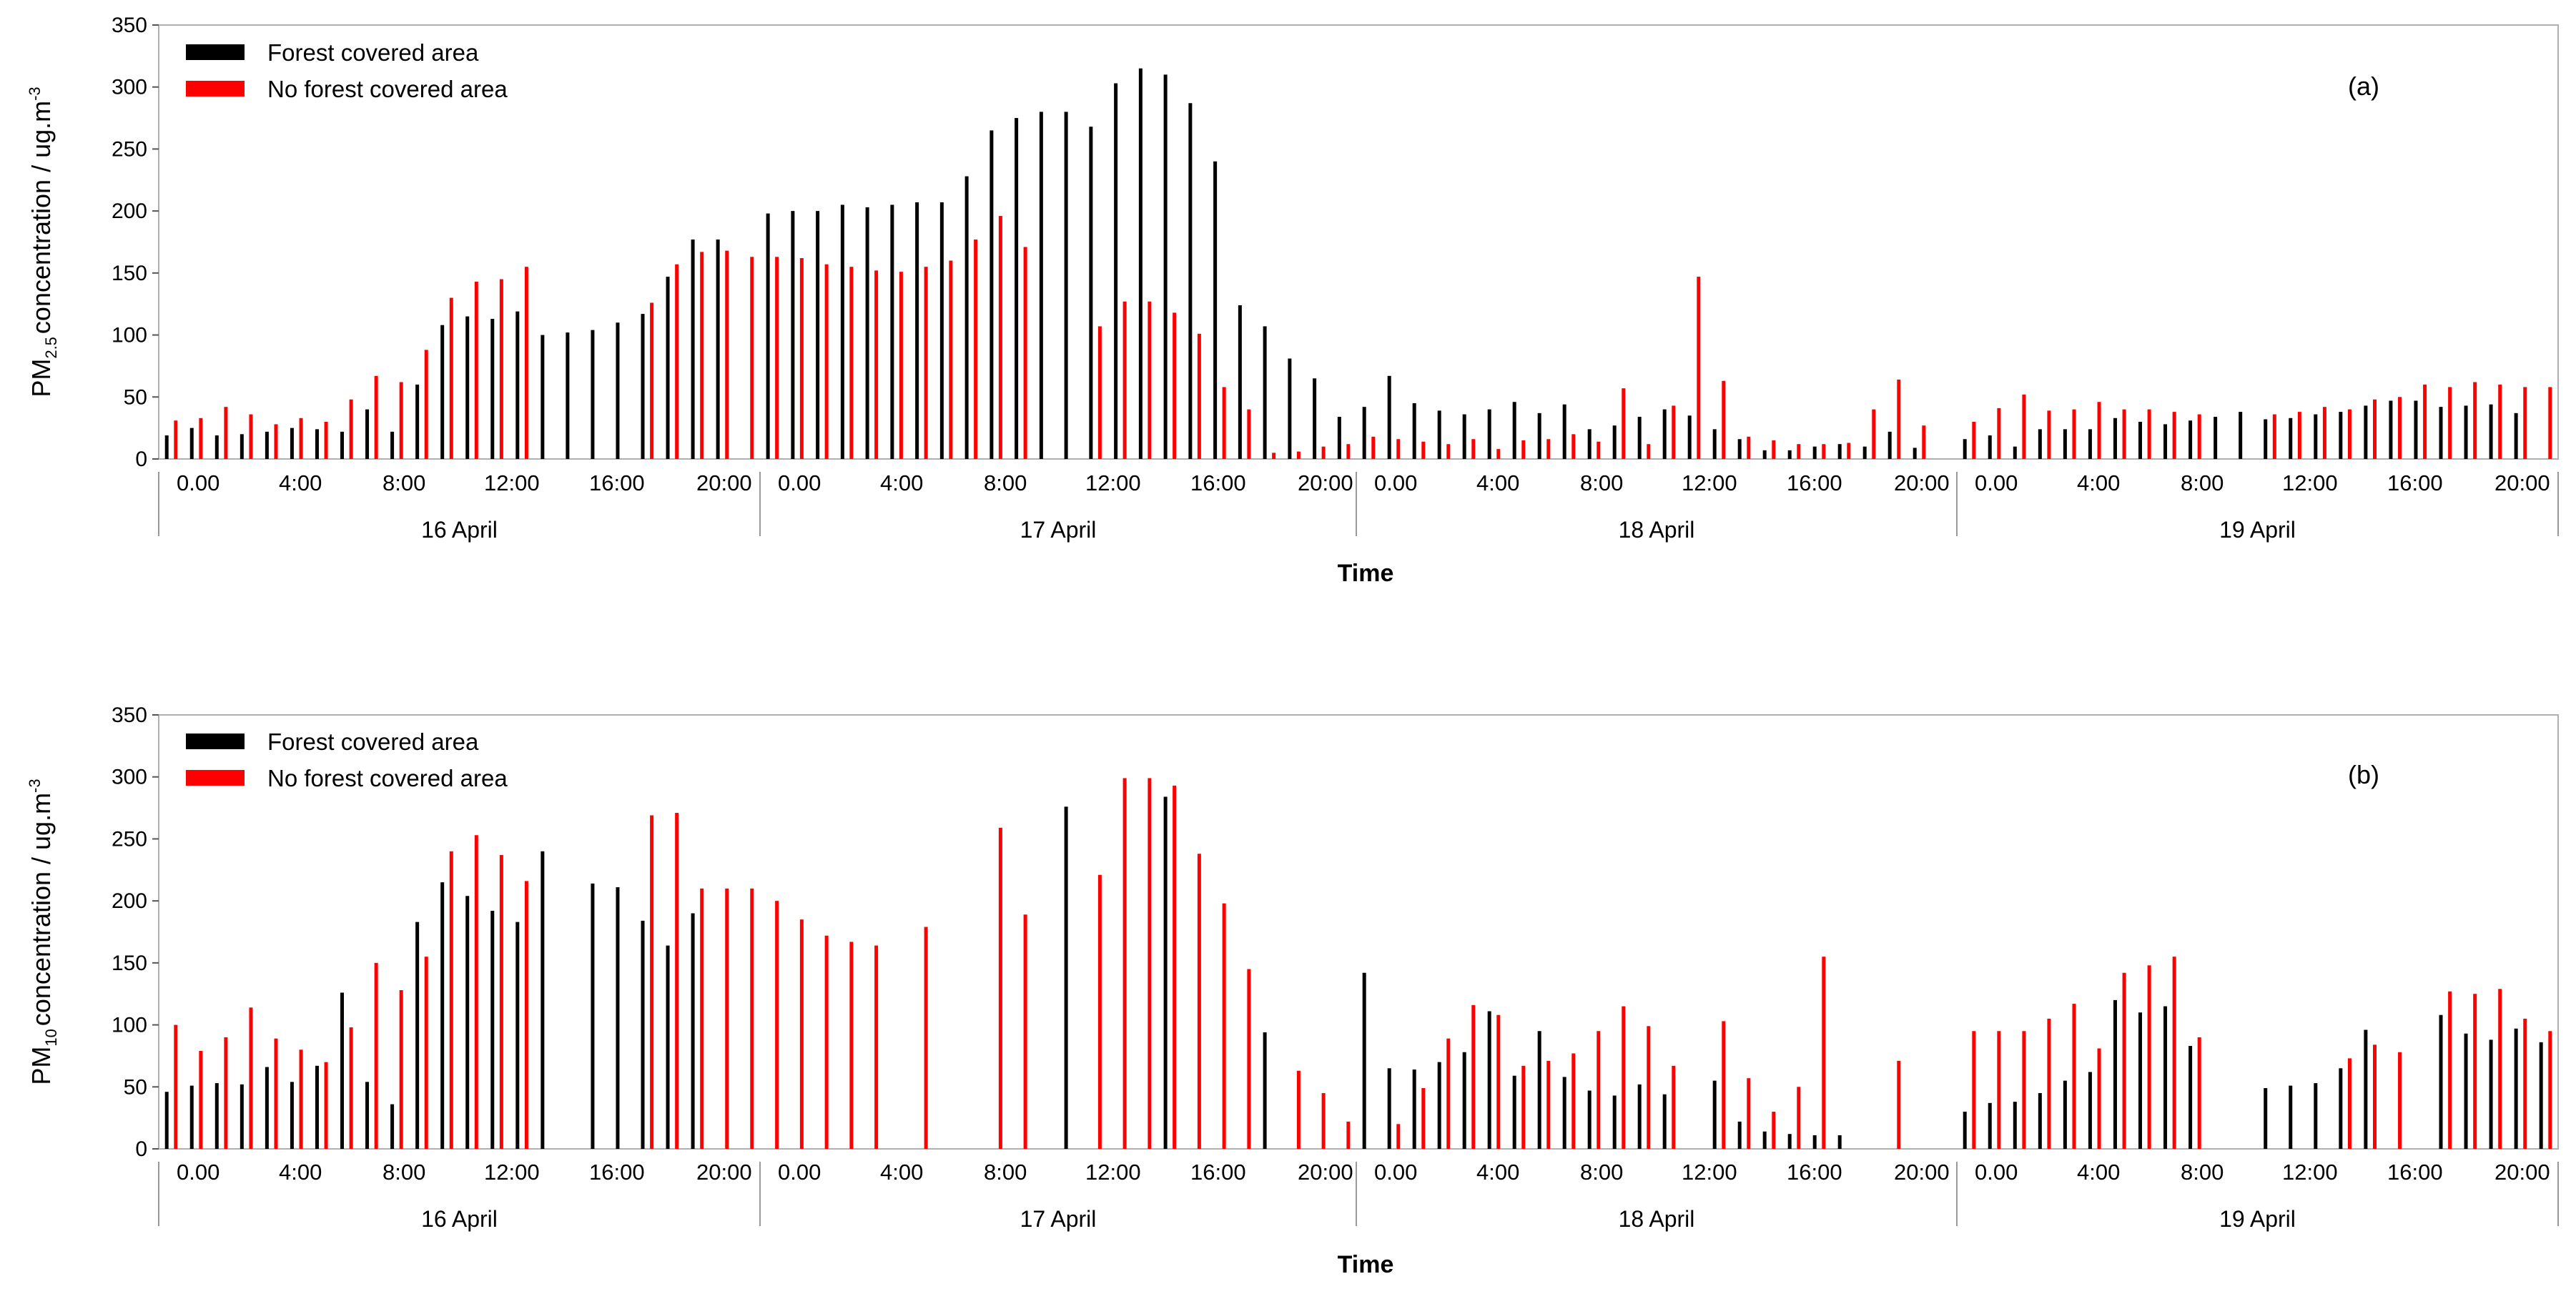 Image resolution: width=2576 pixels, height=1299 pixels. What do you see at coordinates (2363, 774) in the screenshot?
I see `panel-label: (b)` at bounding box center [2363, 774].